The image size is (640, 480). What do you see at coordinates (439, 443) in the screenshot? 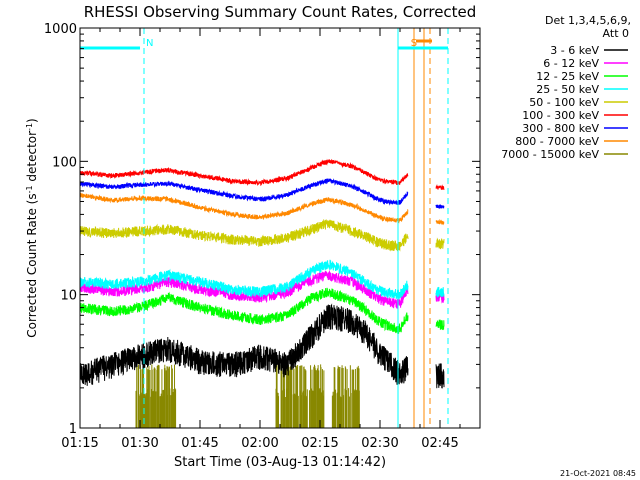
I see `x-tick-label: 02:45` at bounding box center [439, 443].